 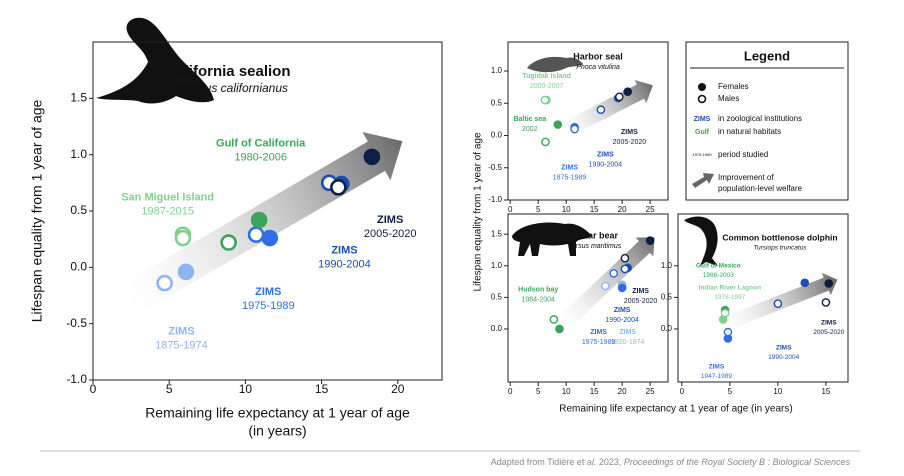 What do you see at coordinates (555, 64) in the screenshot?
I see `harbor-seal-silhouette` at bounding box center [555, 64].